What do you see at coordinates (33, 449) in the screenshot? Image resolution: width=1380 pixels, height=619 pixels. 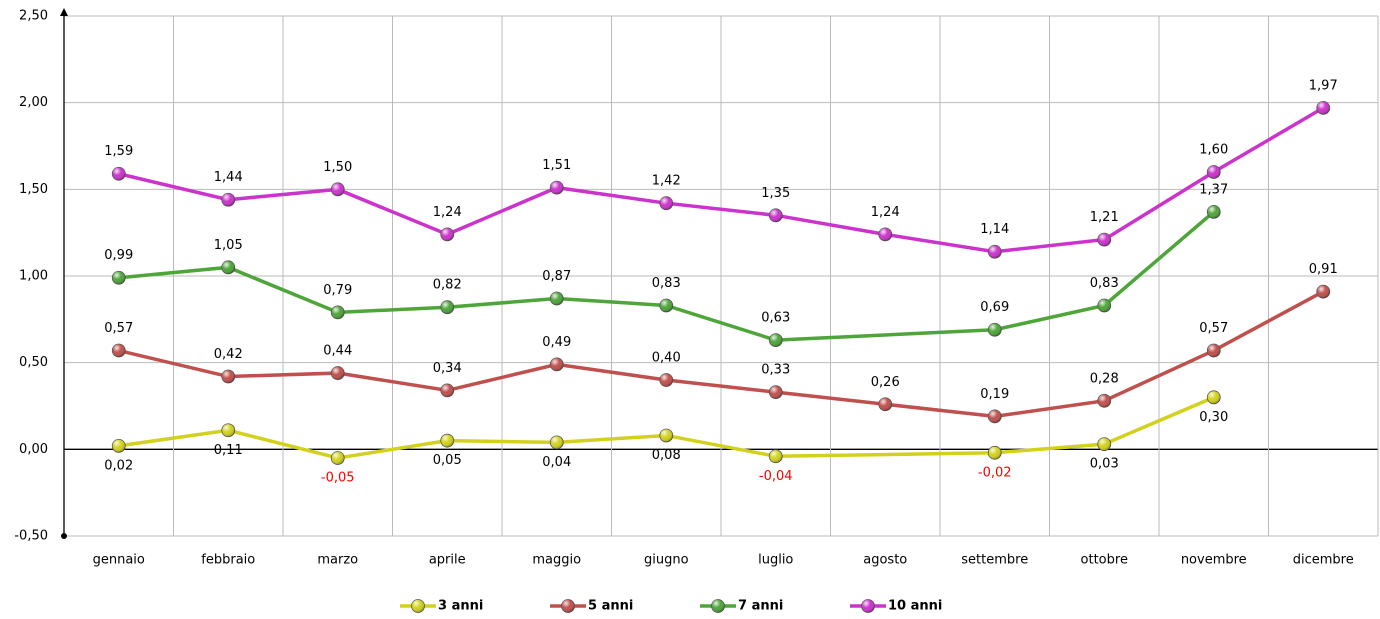 I see `y-tick-label: 0,00` at bounding box center [33, 449].